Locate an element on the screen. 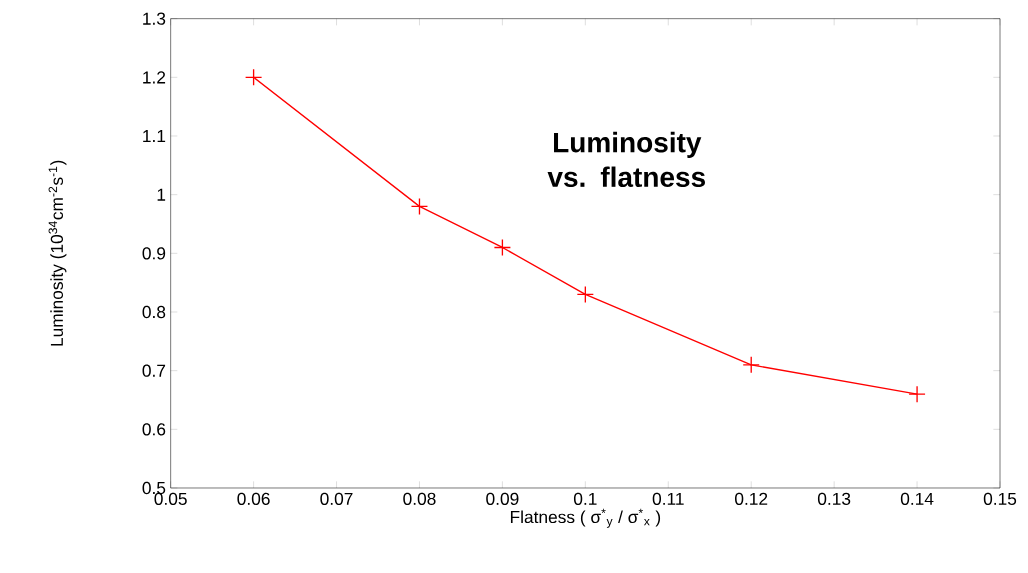  x-tick-label: 0.12 is located at coordinates (751, 498).